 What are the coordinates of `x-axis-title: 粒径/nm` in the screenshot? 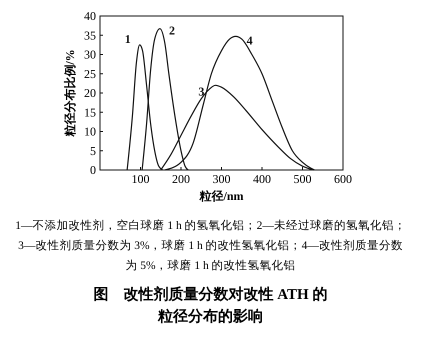 It's located at (221, 196).